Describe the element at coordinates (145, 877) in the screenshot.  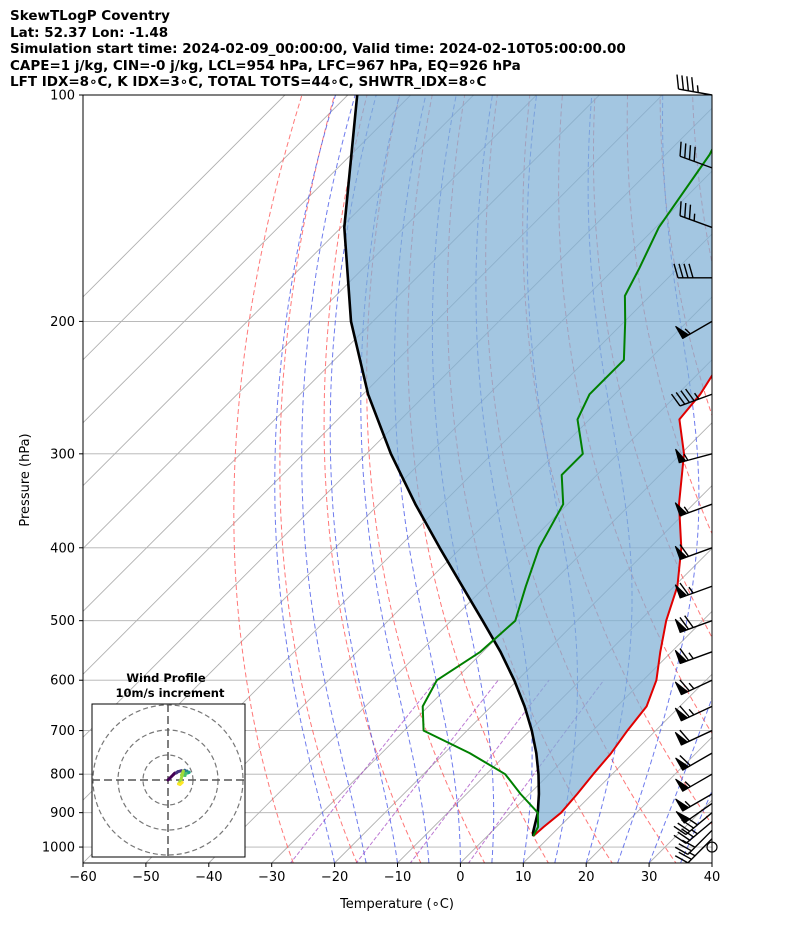
I see `x-tick-label: −50` at that location.